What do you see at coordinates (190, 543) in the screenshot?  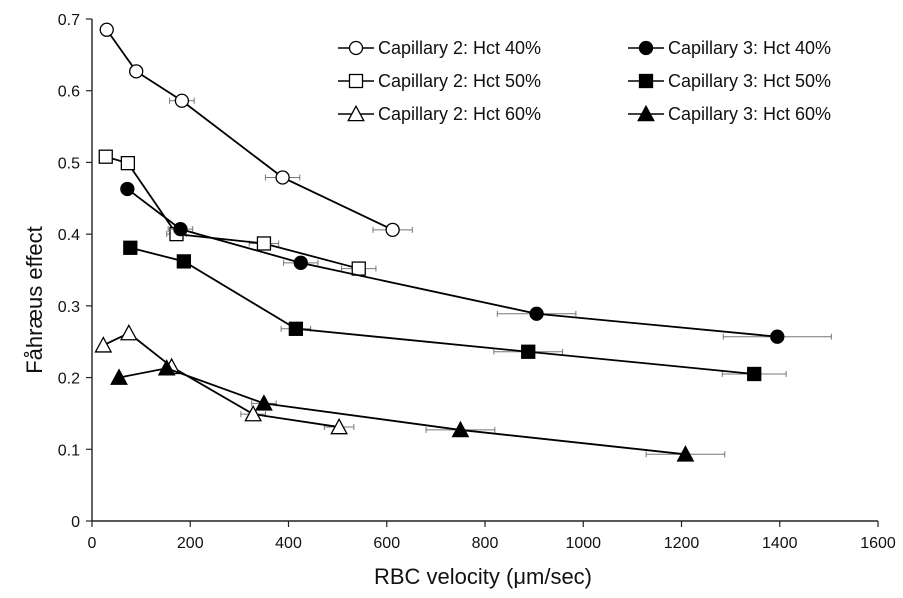 I see `x-tick-label: 200` at bounding box center [190, 543].